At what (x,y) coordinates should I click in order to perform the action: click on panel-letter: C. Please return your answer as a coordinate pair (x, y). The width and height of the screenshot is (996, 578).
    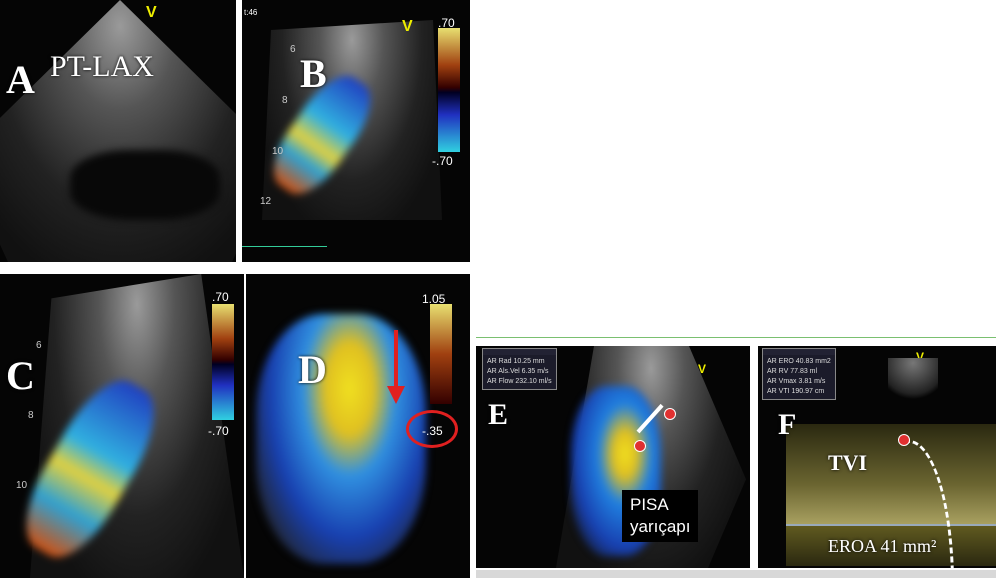
    Looking at the image, I should click on (20, 375).